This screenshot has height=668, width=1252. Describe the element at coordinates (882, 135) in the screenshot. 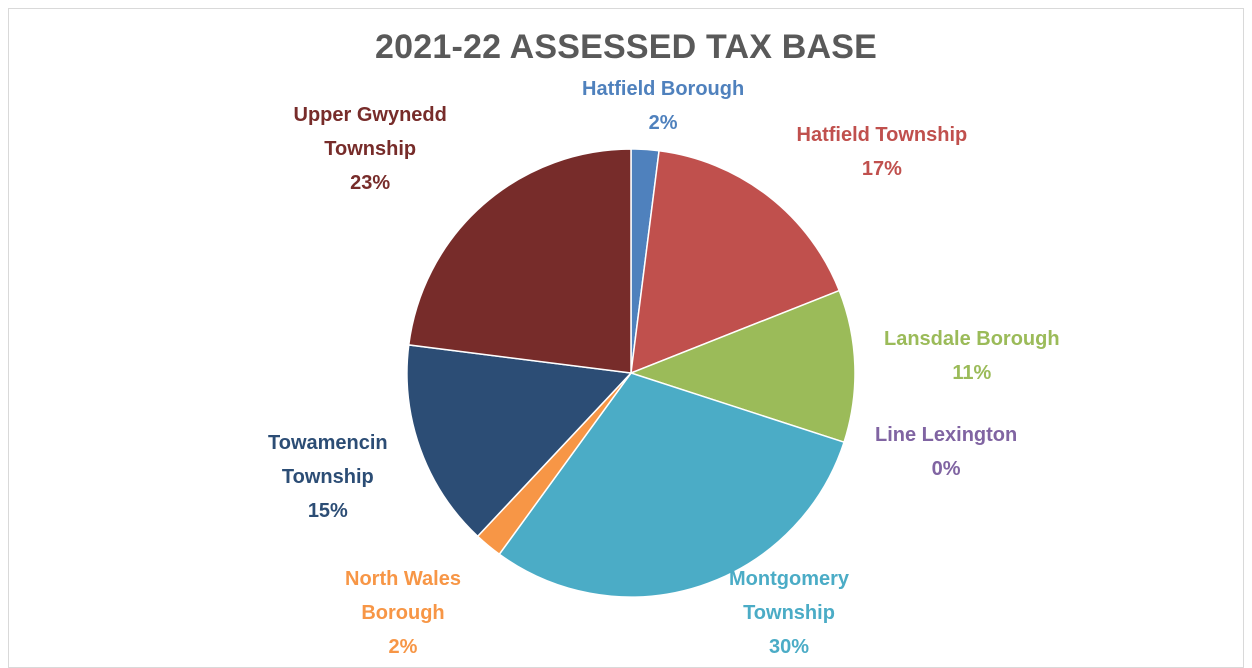

I see `slice-label-line: Hatfield Township` at that location.